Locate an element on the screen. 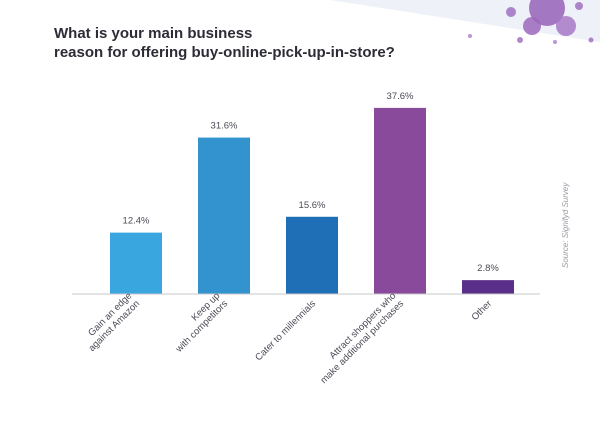 The image size is (600, 441). svg-text: Keep upwith competitors is located at coordinates (197, 322).